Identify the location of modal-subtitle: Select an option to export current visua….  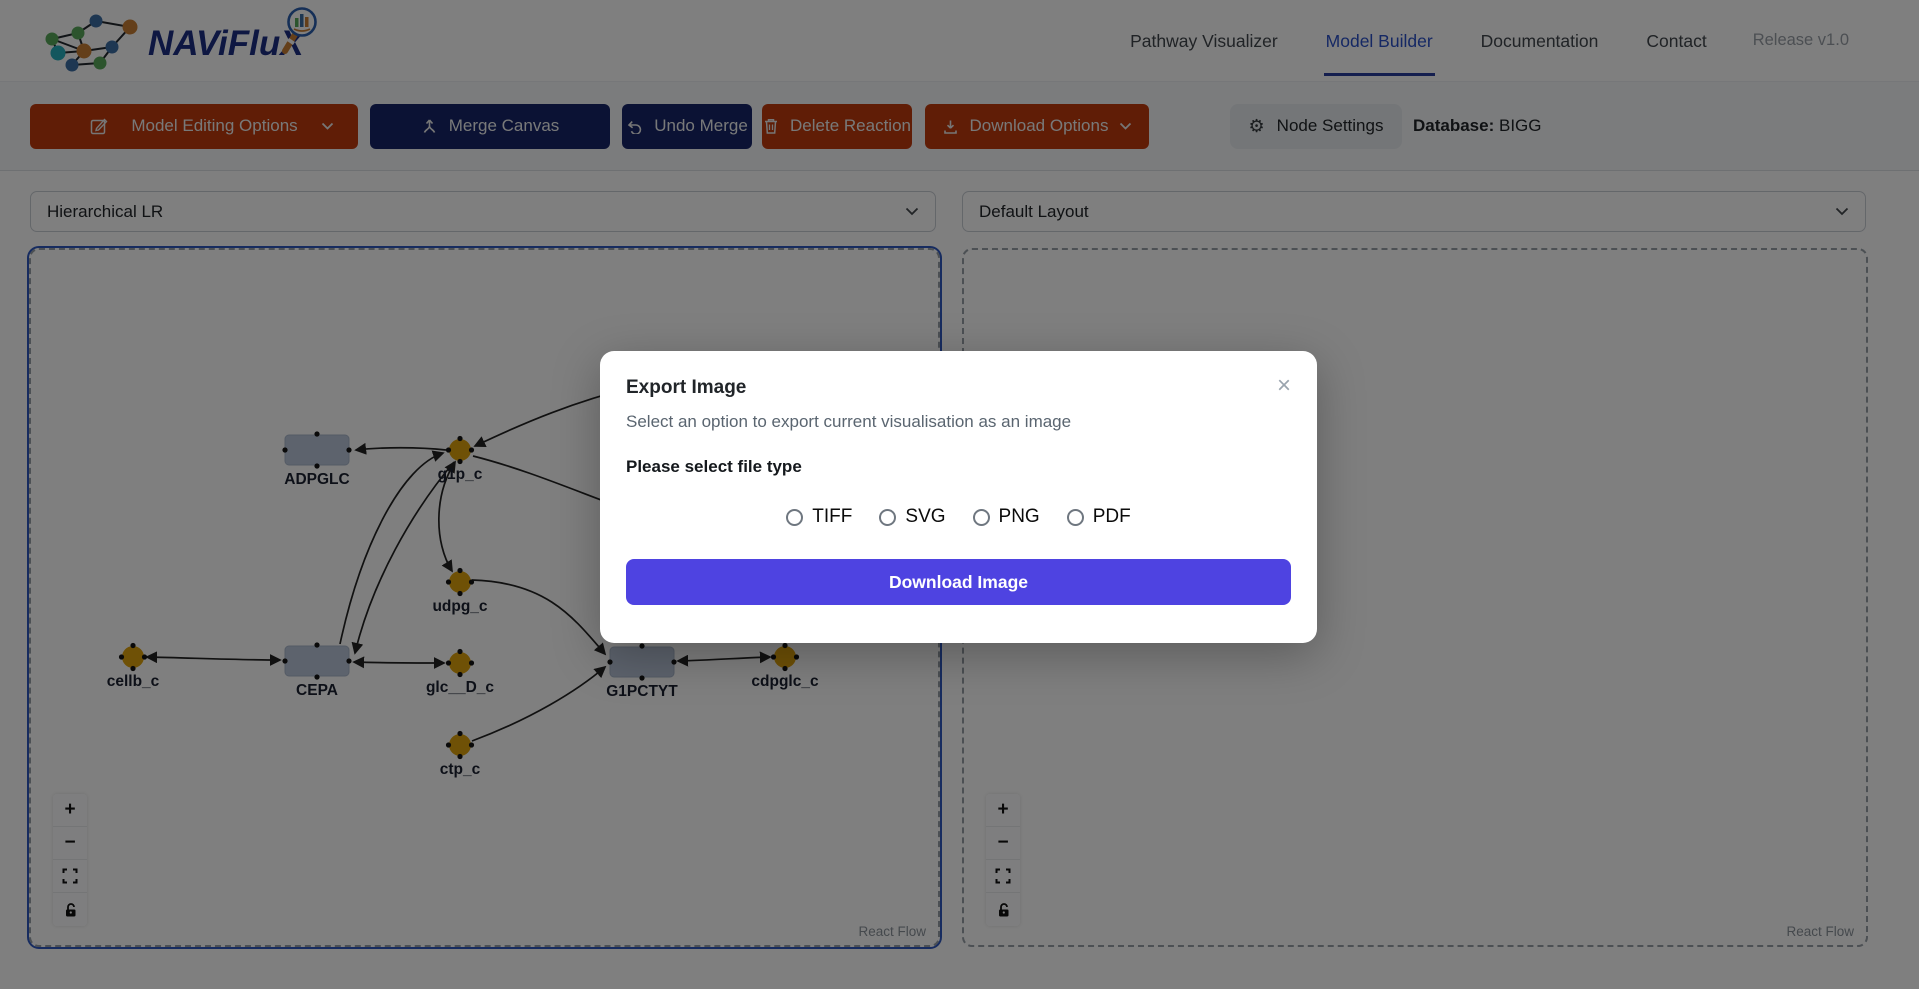
(849, 421).